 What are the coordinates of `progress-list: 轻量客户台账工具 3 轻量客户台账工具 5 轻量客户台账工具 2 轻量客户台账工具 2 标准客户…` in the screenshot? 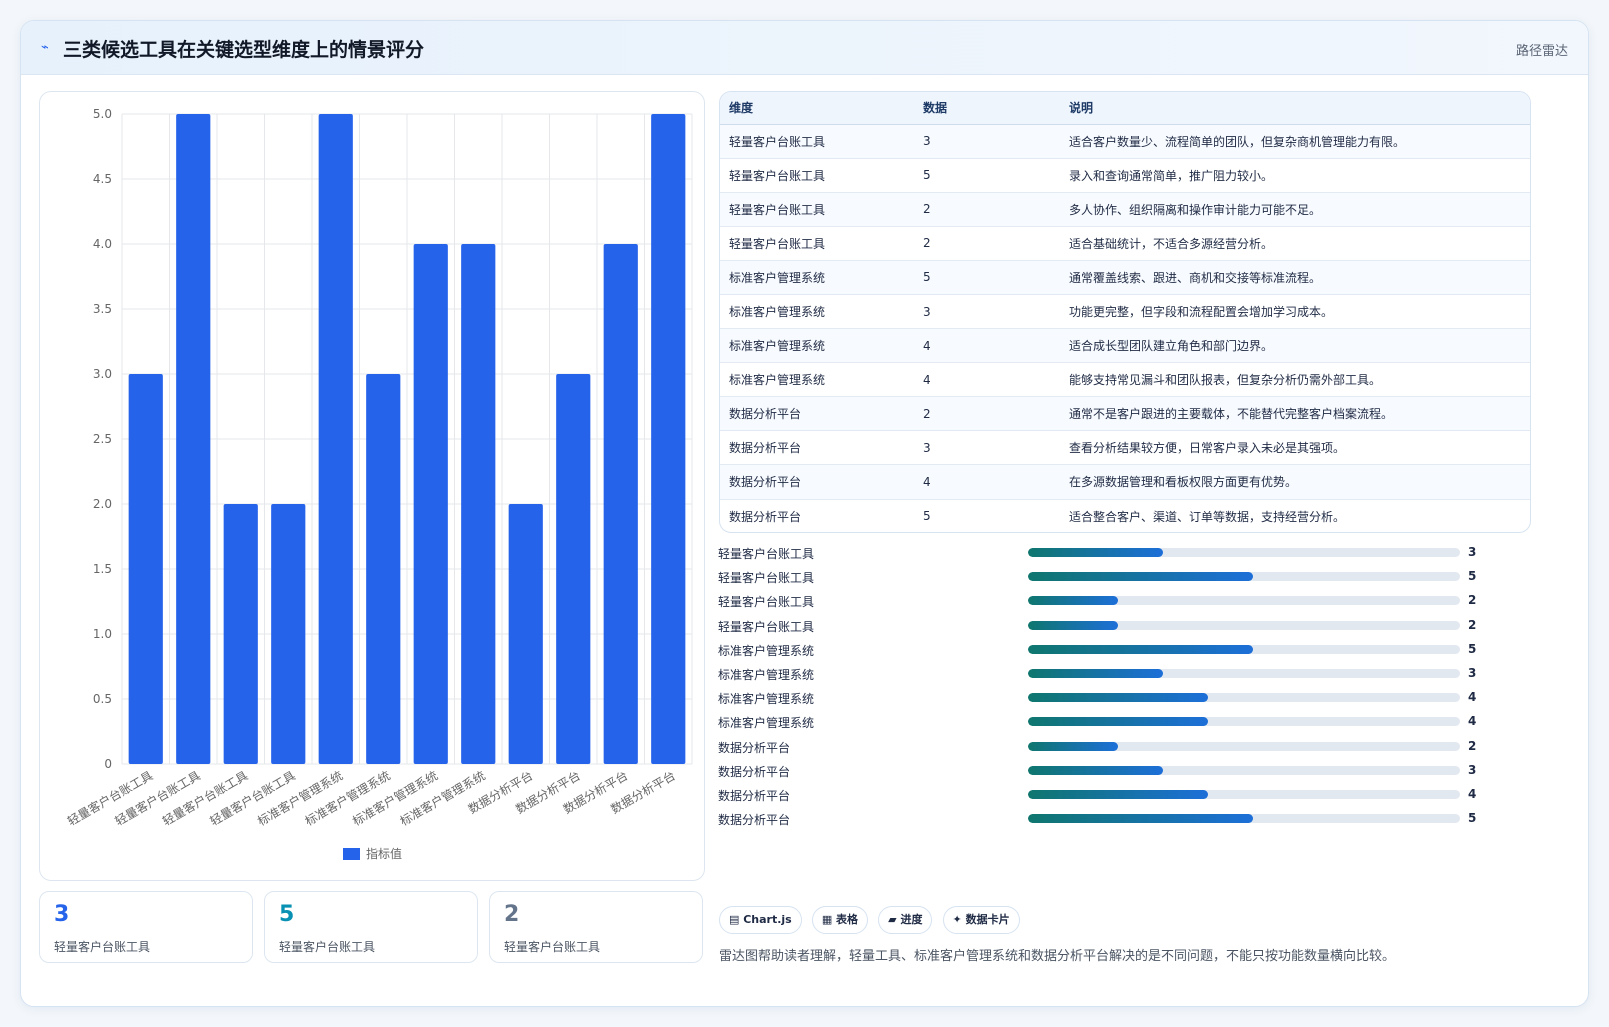 It's located at (1098, 687).